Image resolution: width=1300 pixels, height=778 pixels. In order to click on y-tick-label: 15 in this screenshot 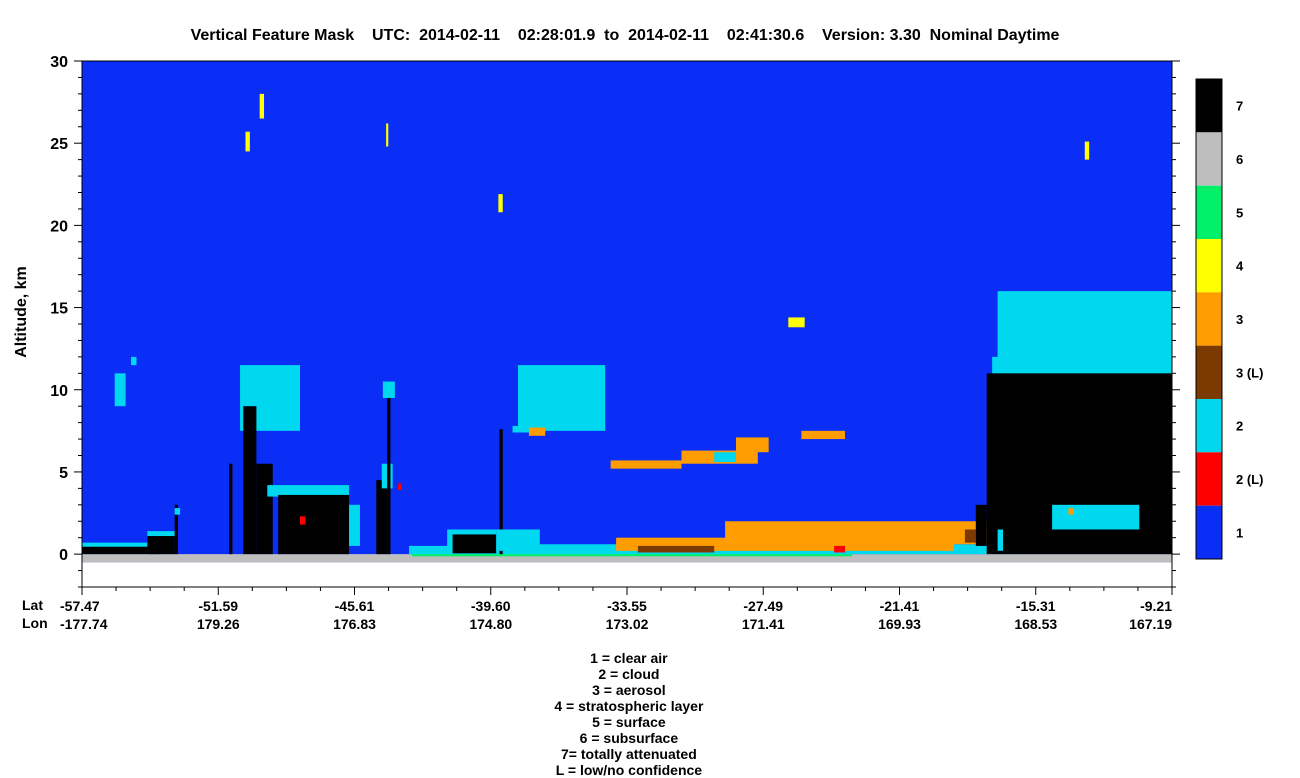, I will do `click(59, 309)`.